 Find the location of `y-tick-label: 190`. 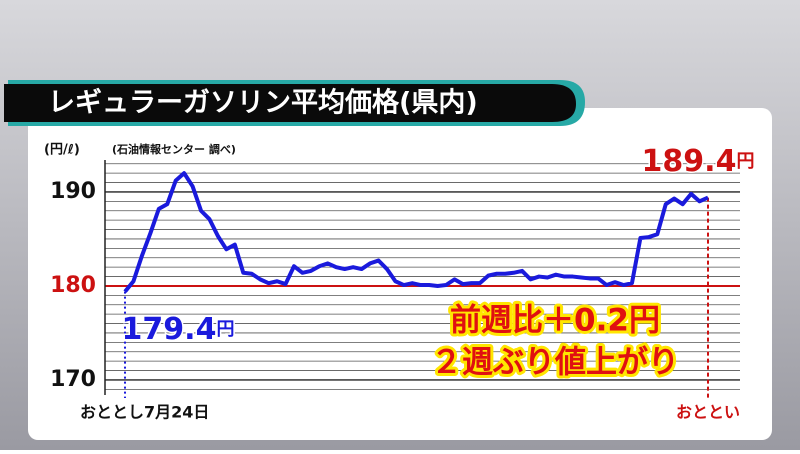

y-tick-label: 190 is located at coordinates (73, 191).